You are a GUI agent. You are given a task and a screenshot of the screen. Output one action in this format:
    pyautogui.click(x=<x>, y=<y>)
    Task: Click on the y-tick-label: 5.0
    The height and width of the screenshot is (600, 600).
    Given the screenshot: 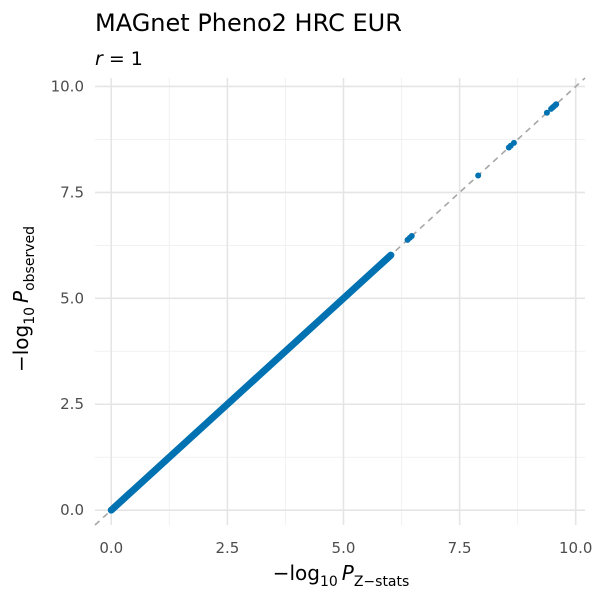 What is the action you would take?
    pyautogui.click(x=72, y=298)
    